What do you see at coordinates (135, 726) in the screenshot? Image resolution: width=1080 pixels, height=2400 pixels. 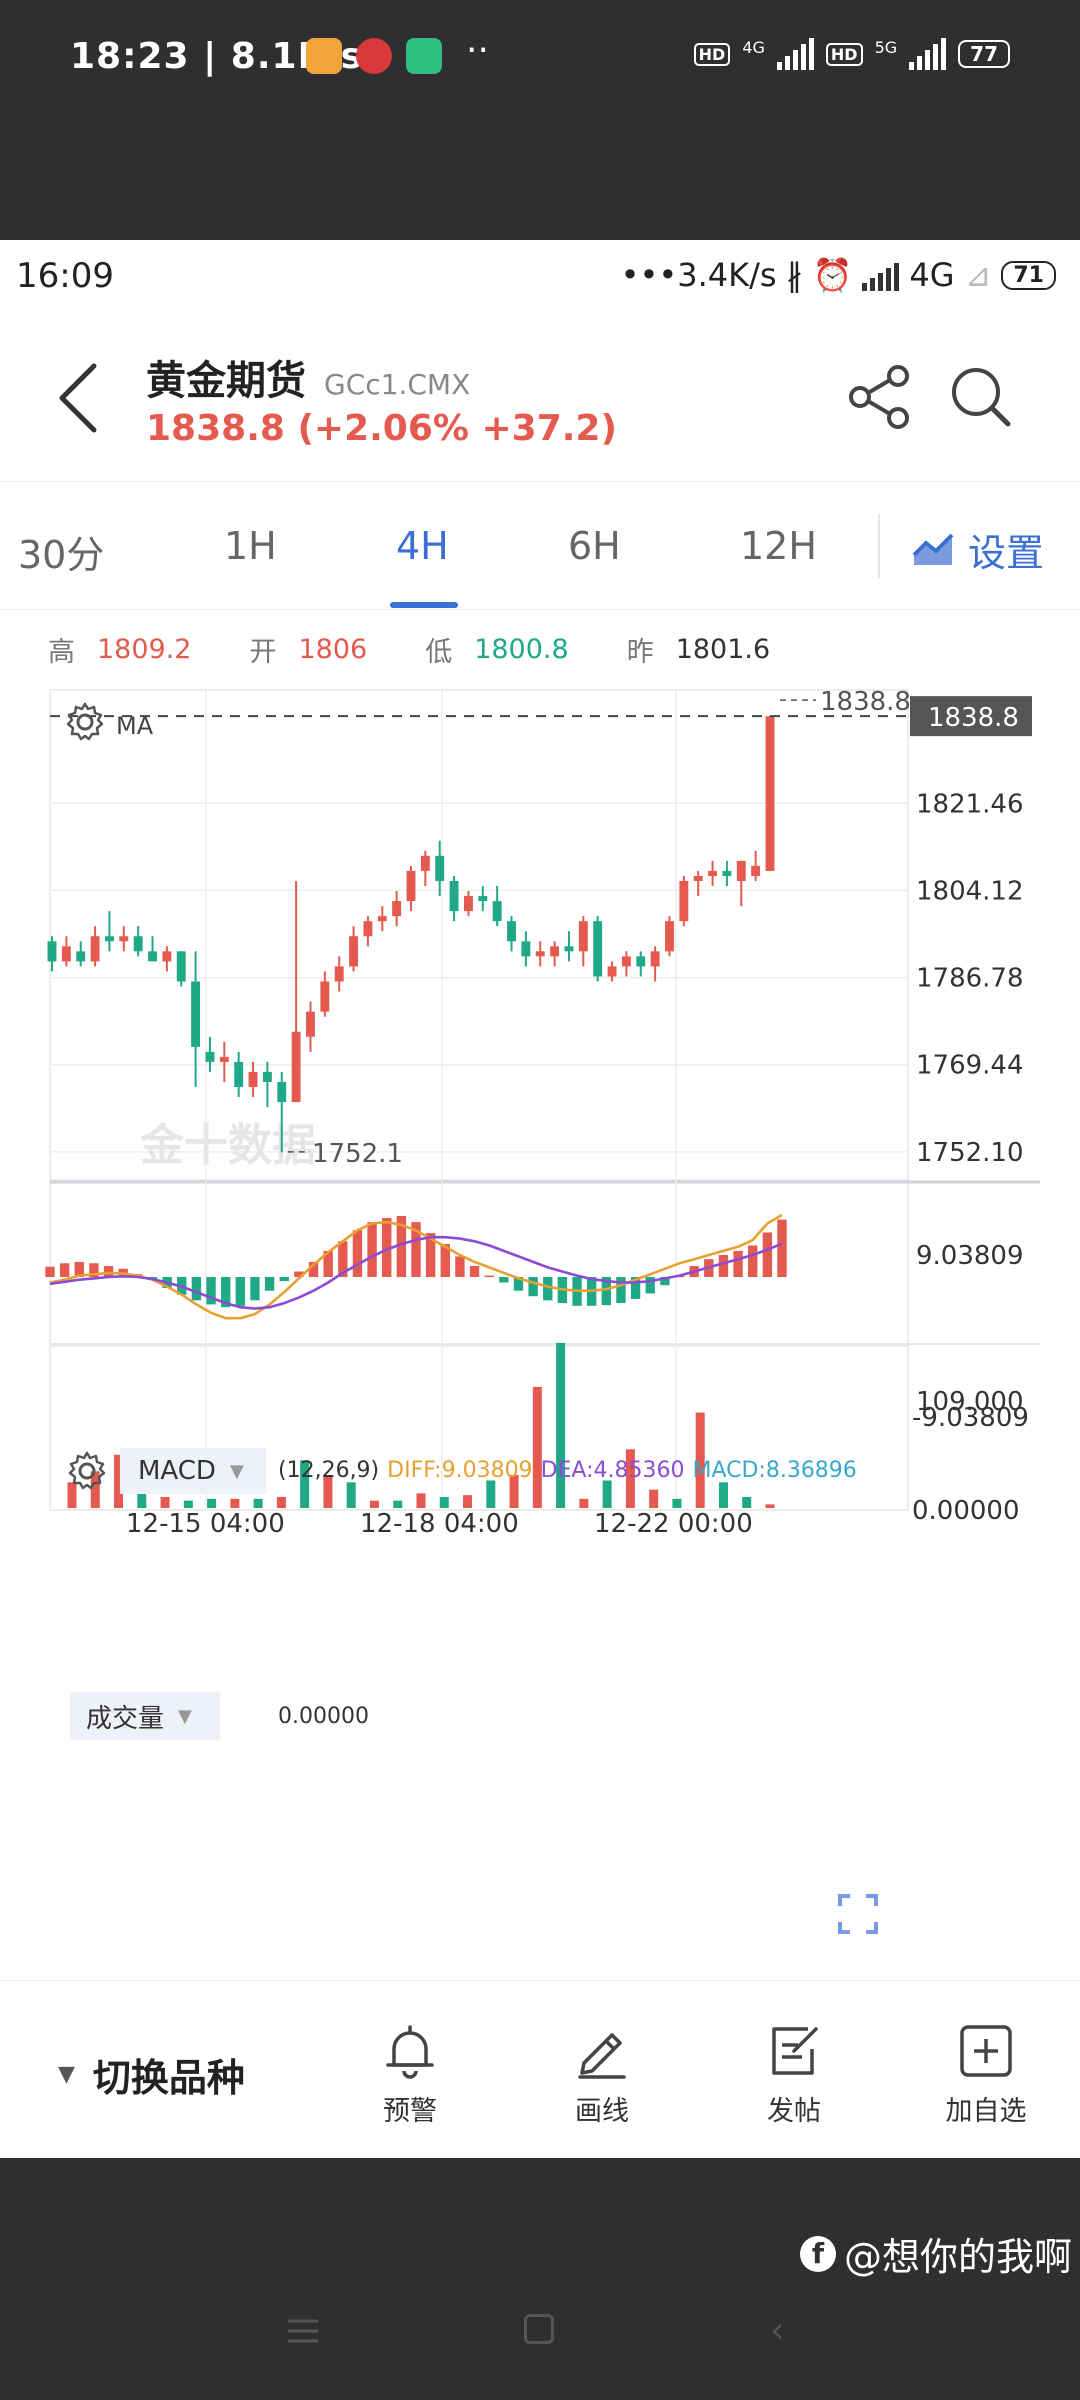 I see `ma-label: MA` at bounding box center [135, 726].